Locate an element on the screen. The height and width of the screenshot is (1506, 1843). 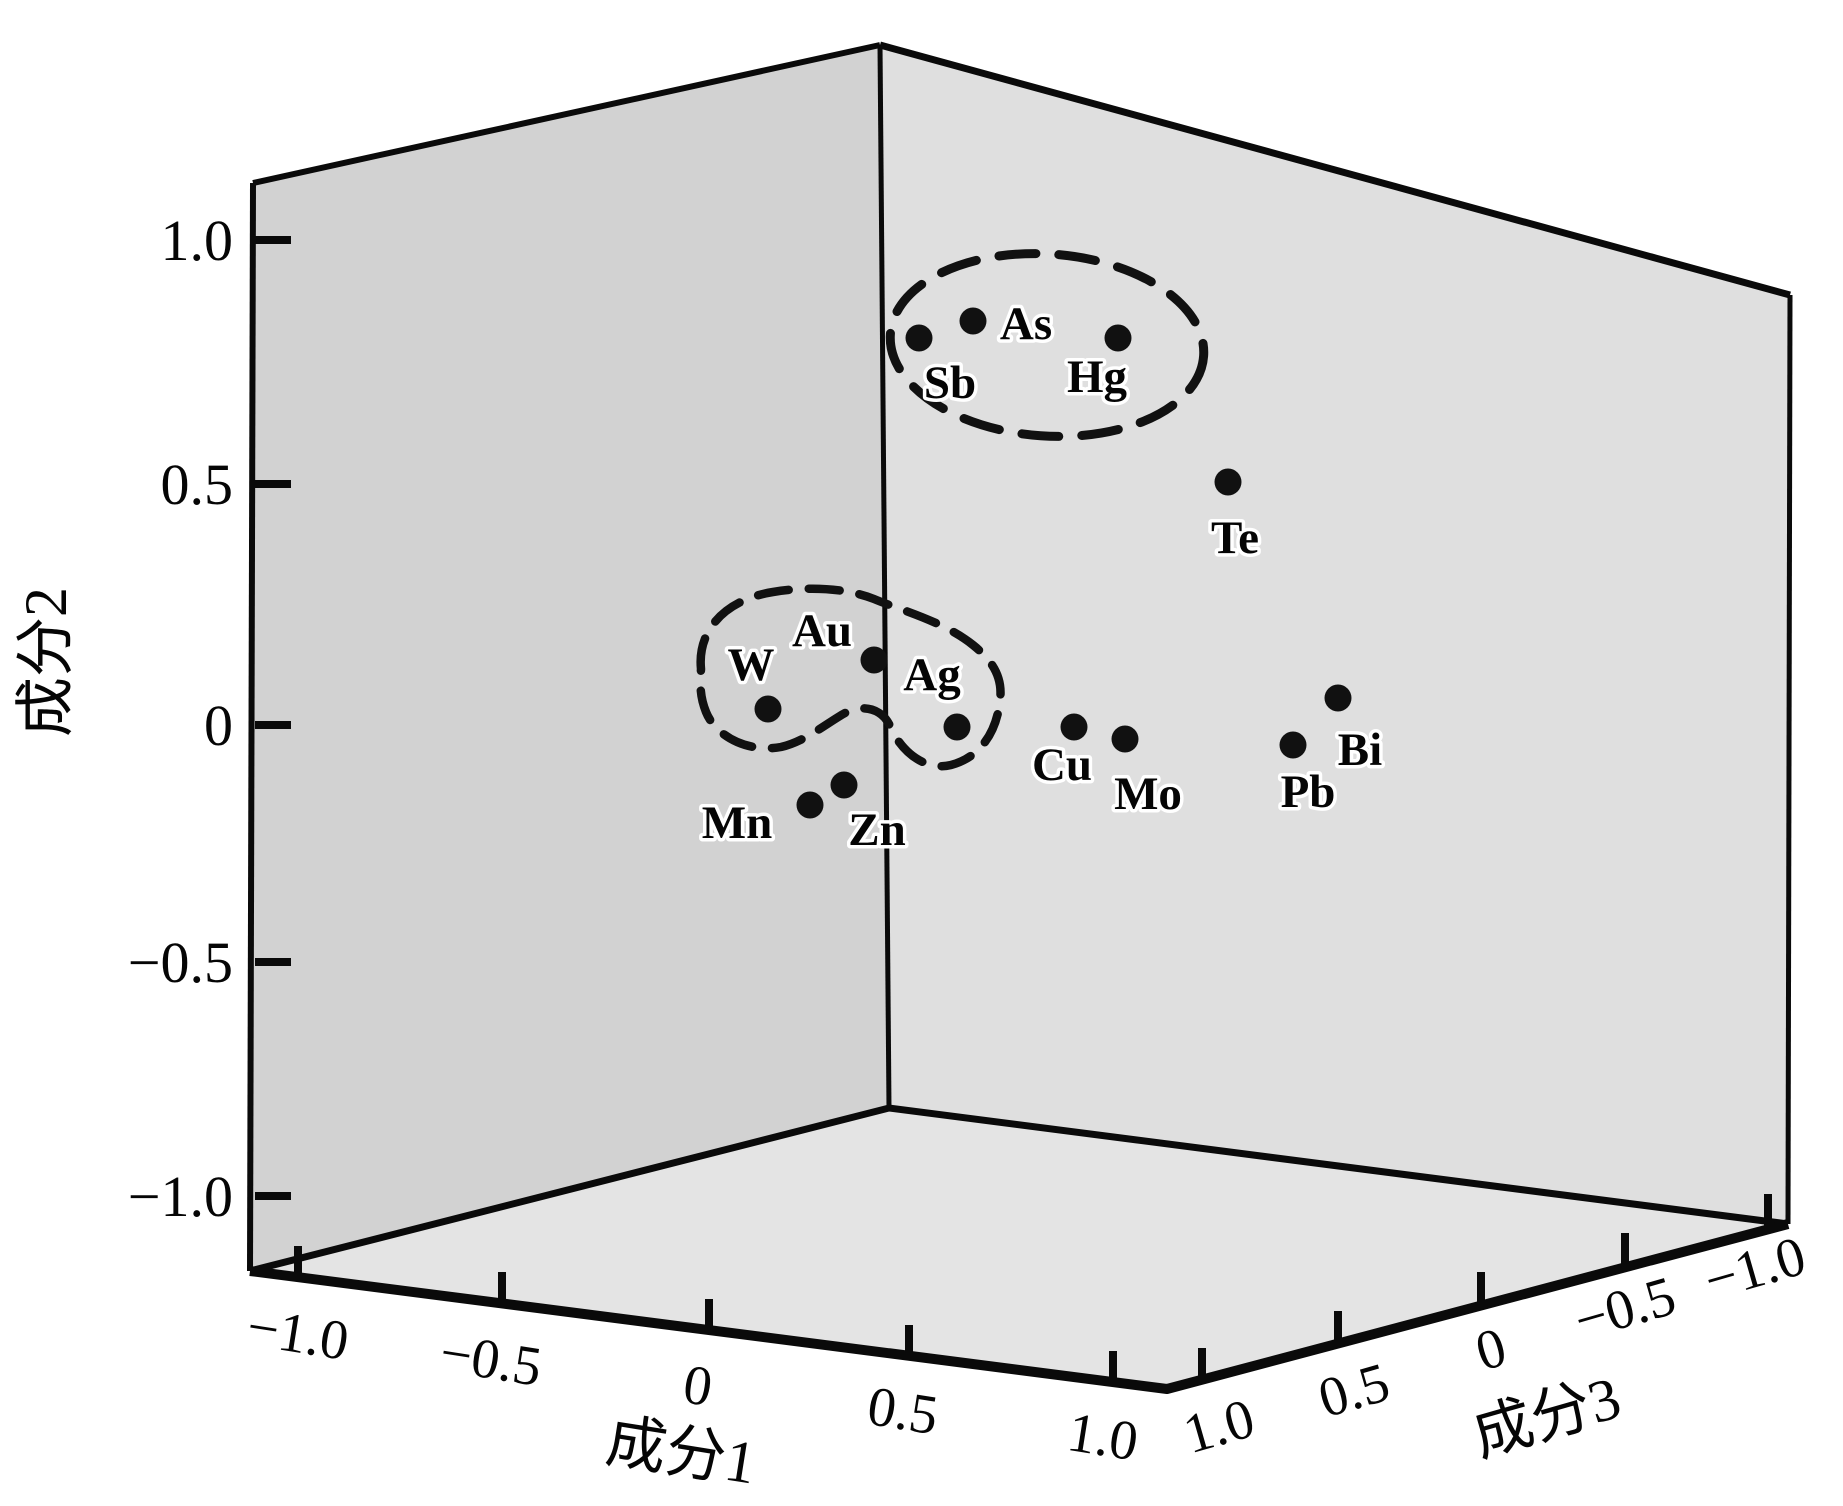
x-axis-ticks is located at coordinates (705, 1314).